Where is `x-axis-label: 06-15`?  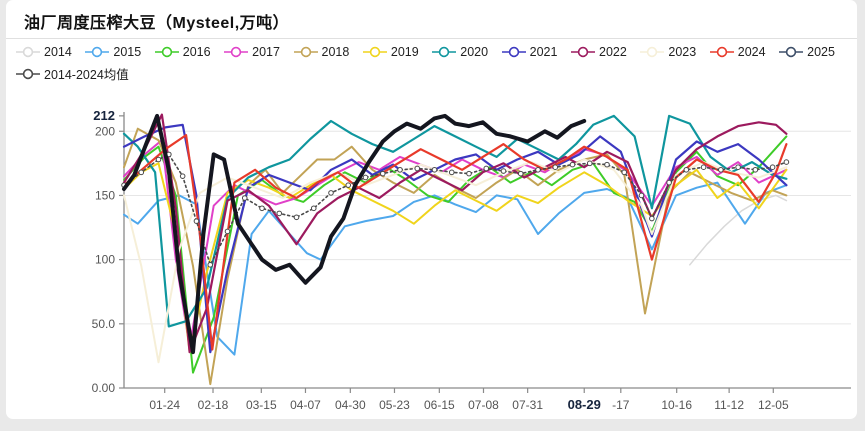 x-axis-label: 06-15 is located at coordinates (439, 405).